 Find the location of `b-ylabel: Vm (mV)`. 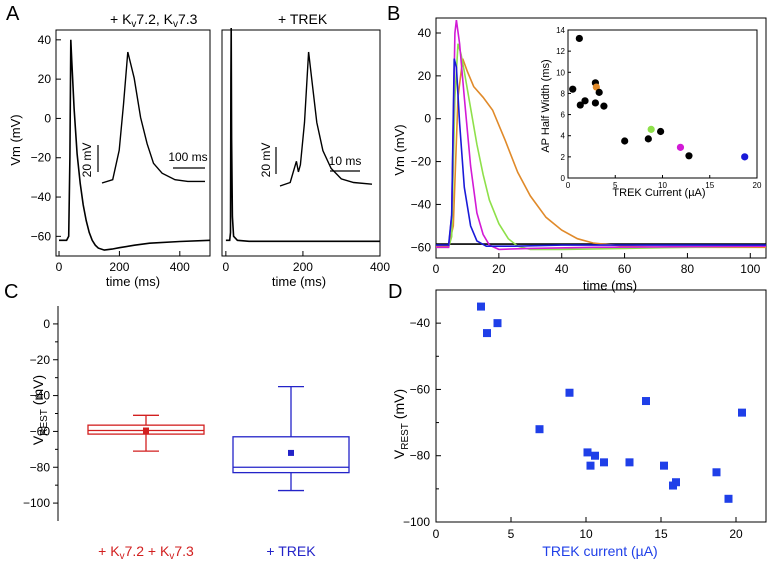

b-ylabel: Vm (mV) is located at coordinates (399, 149).